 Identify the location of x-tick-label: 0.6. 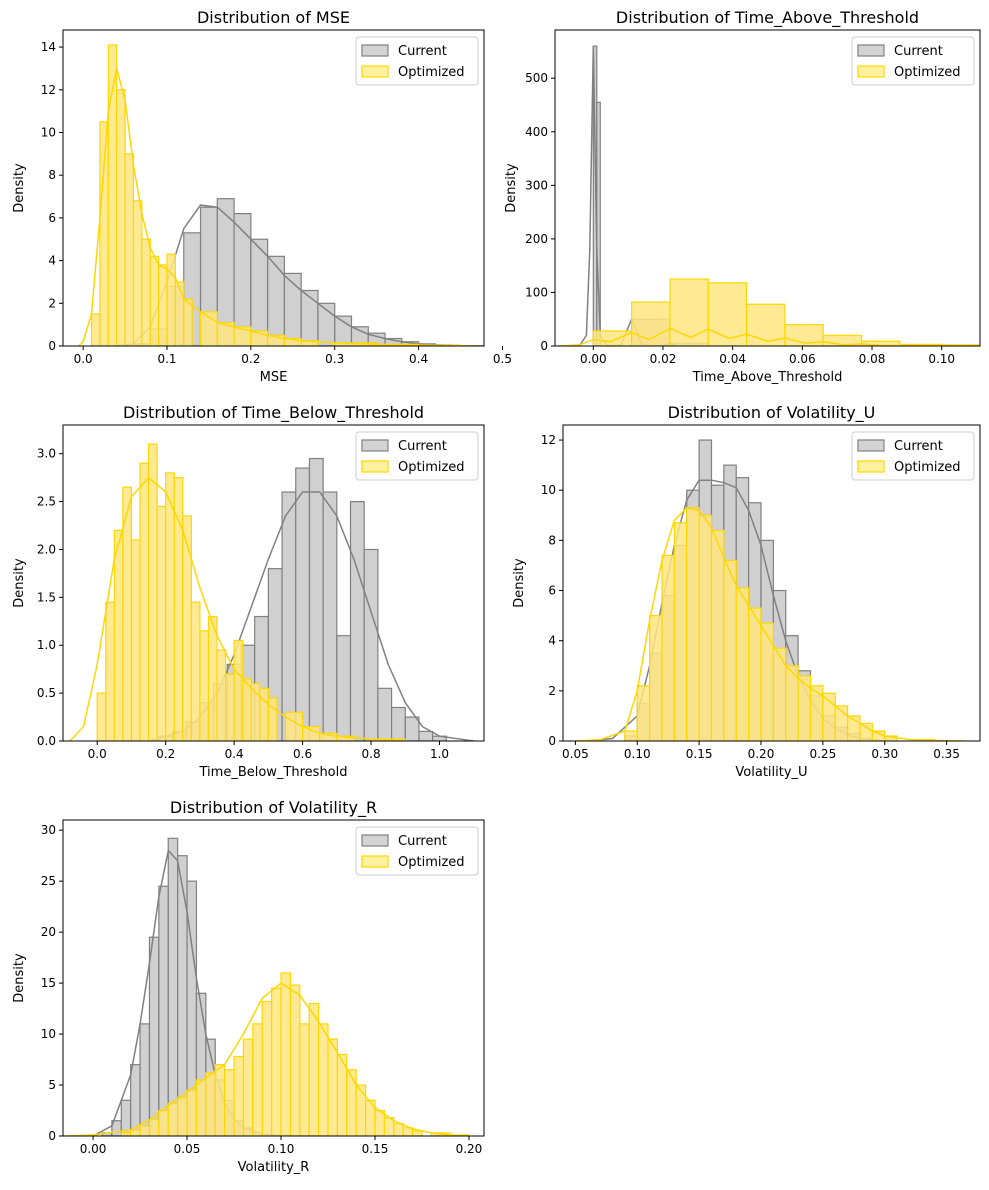
(302, 754).